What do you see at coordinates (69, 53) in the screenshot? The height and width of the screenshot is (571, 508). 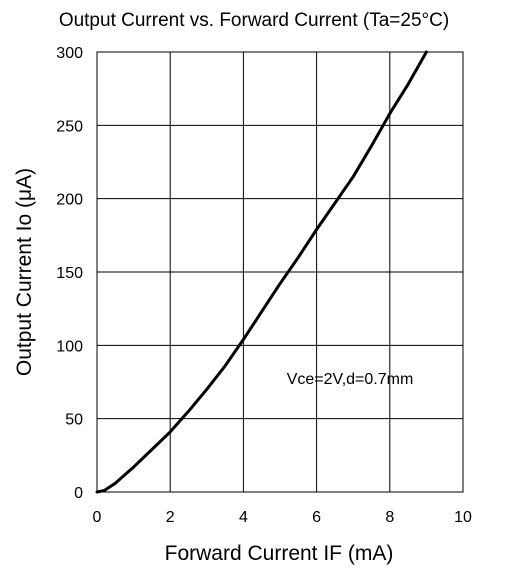 I see `y-tick-label: 300` at bounding box center [69, 53].